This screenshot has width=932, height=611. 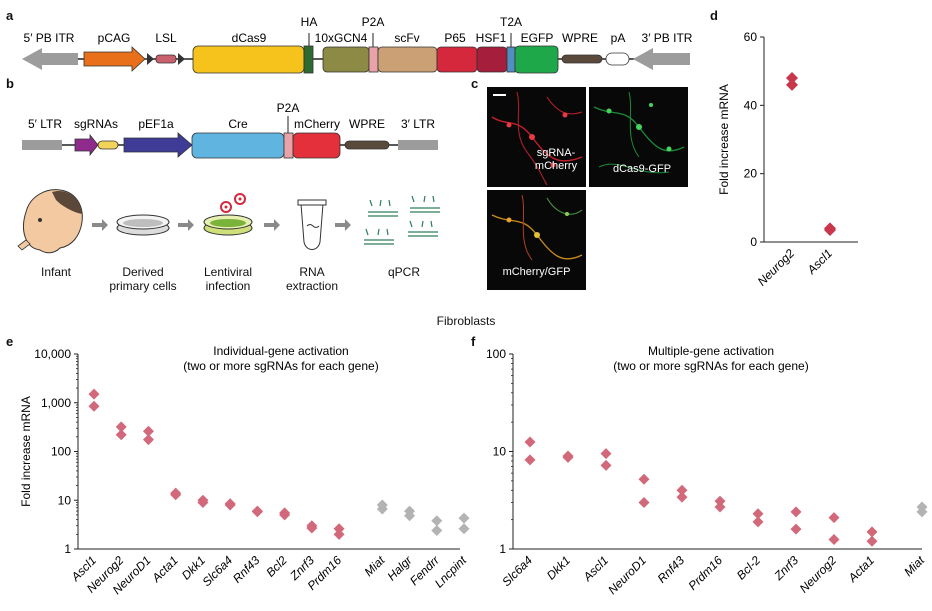 What do you see at coordinates (710, 366) in the screenshot?
I see `chart-title: (two or more sgRNAs for each gene)` at bounding box center [710, 366].